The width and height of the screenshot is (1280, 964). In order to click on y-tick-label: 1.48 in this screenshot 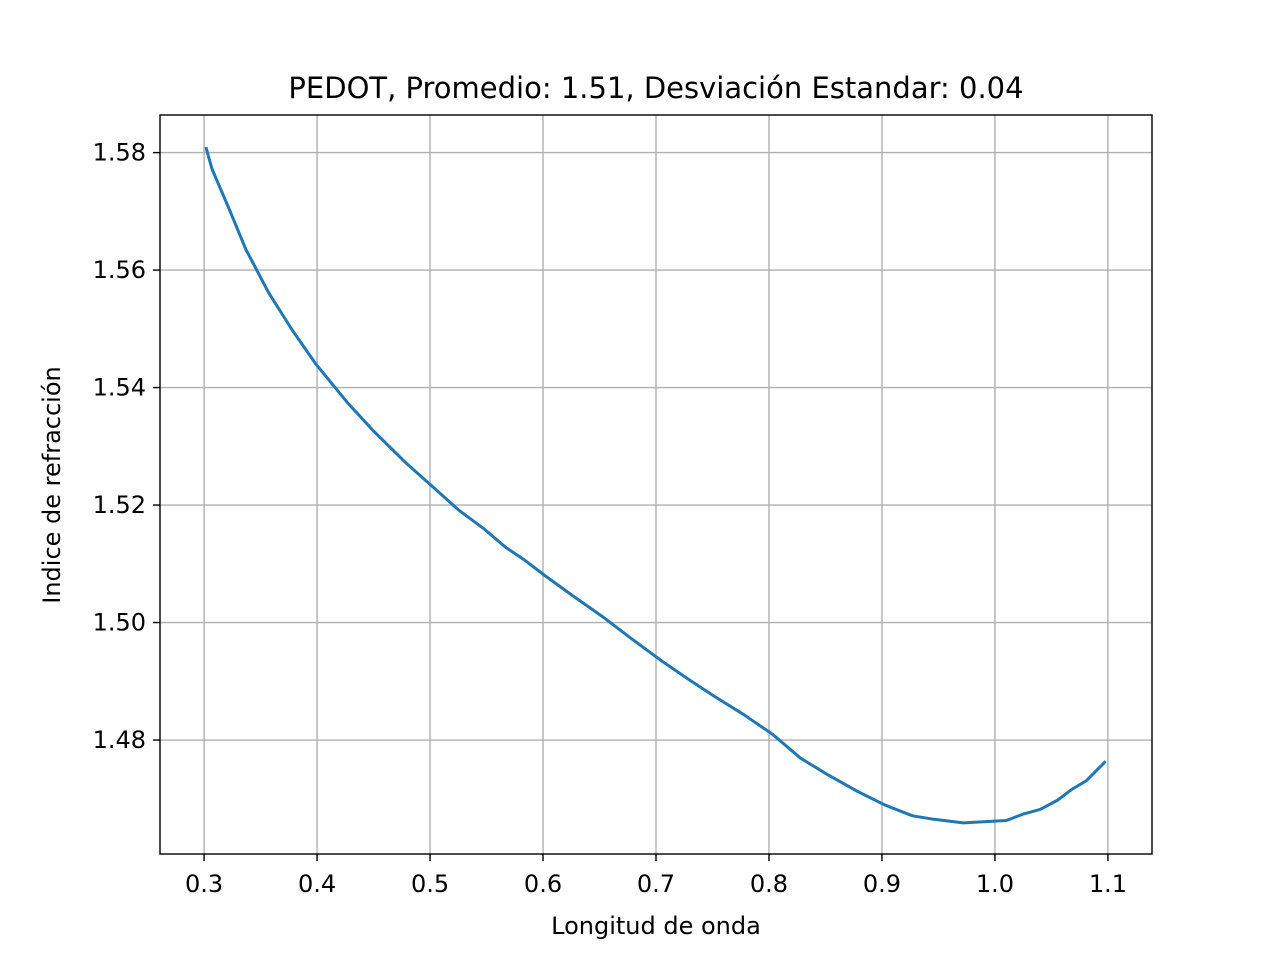, I will do `click(119, 740)`.